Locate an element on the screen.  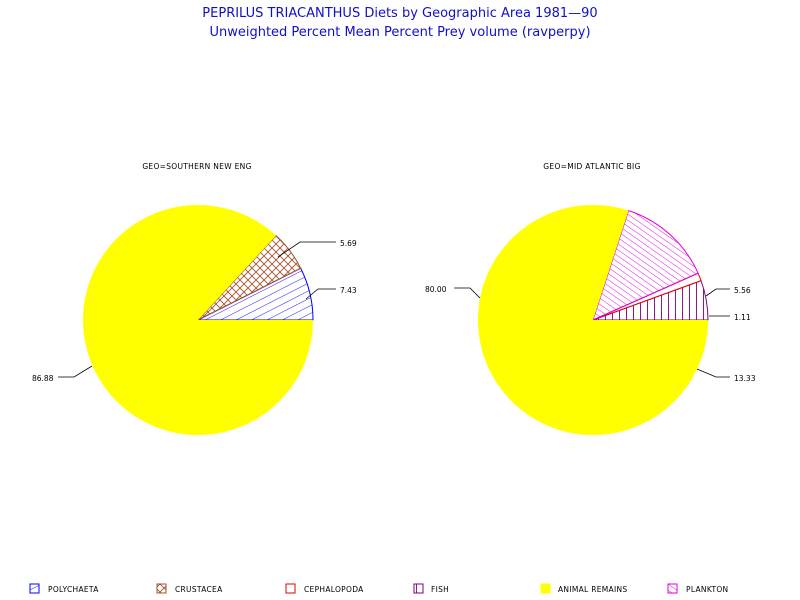
legend-swatch-crustacea is located at coordinates (161, 588).